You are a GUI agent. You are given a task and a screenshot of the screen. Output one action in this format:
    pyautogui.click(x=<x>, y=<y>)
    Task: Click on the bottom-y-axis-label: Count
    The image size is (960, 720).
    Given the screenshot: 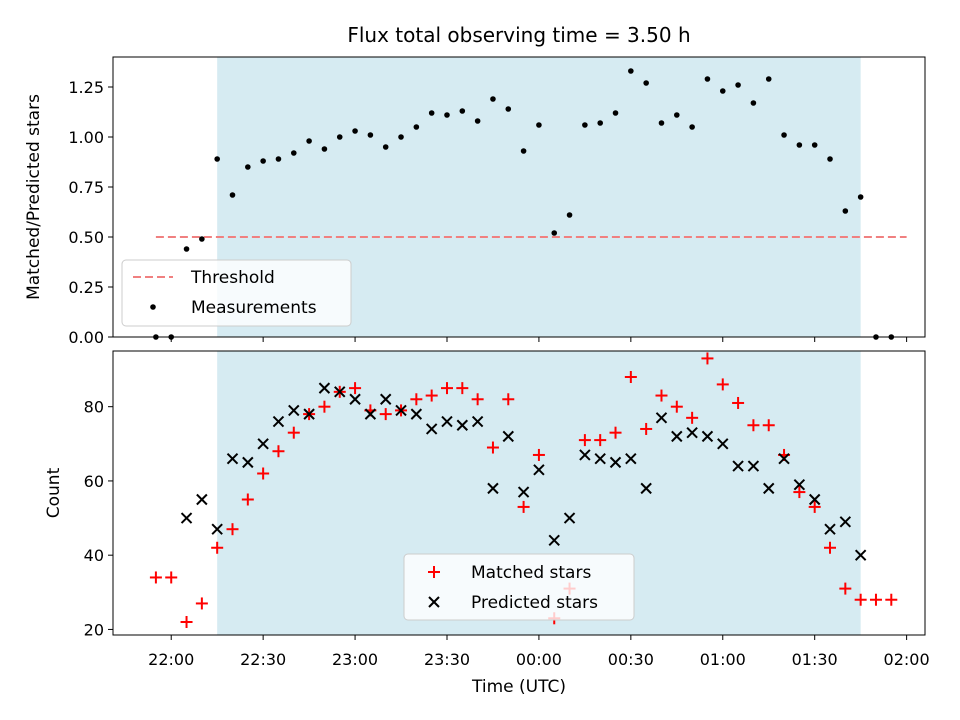 What is the action you would take?
    pyautogui.click(x=54, y=492)
    